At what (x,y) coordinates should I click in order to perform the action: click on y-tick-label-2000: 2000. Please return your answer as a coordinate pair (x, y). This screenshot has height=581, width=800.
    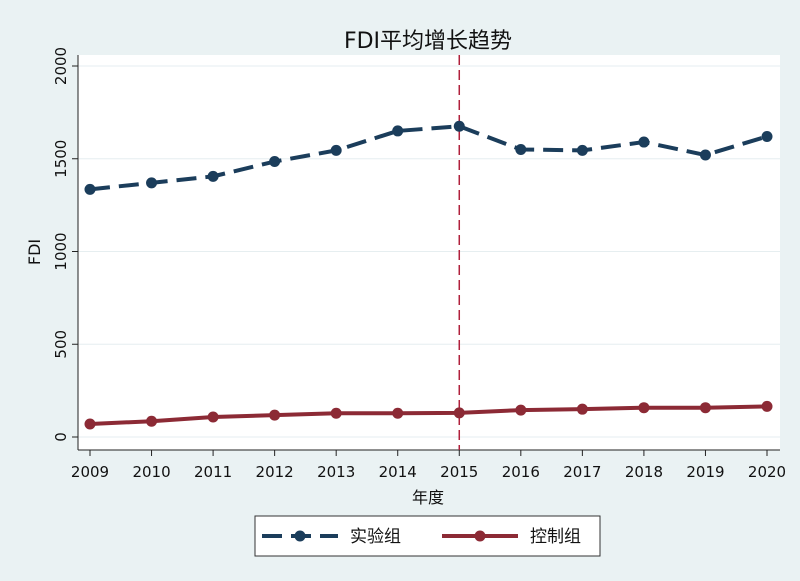
    Looking at the image, I should click on (61, 66).